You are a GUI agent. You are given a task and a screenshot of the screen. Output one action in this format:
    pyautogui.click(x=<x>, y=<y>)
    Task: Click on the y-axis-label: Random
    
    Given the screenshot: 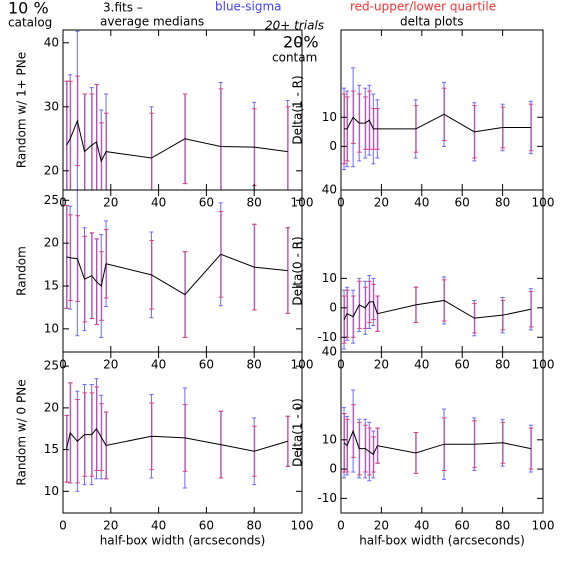 What is the action you would take?
    pyautogui.click(x=22, y=271)
    